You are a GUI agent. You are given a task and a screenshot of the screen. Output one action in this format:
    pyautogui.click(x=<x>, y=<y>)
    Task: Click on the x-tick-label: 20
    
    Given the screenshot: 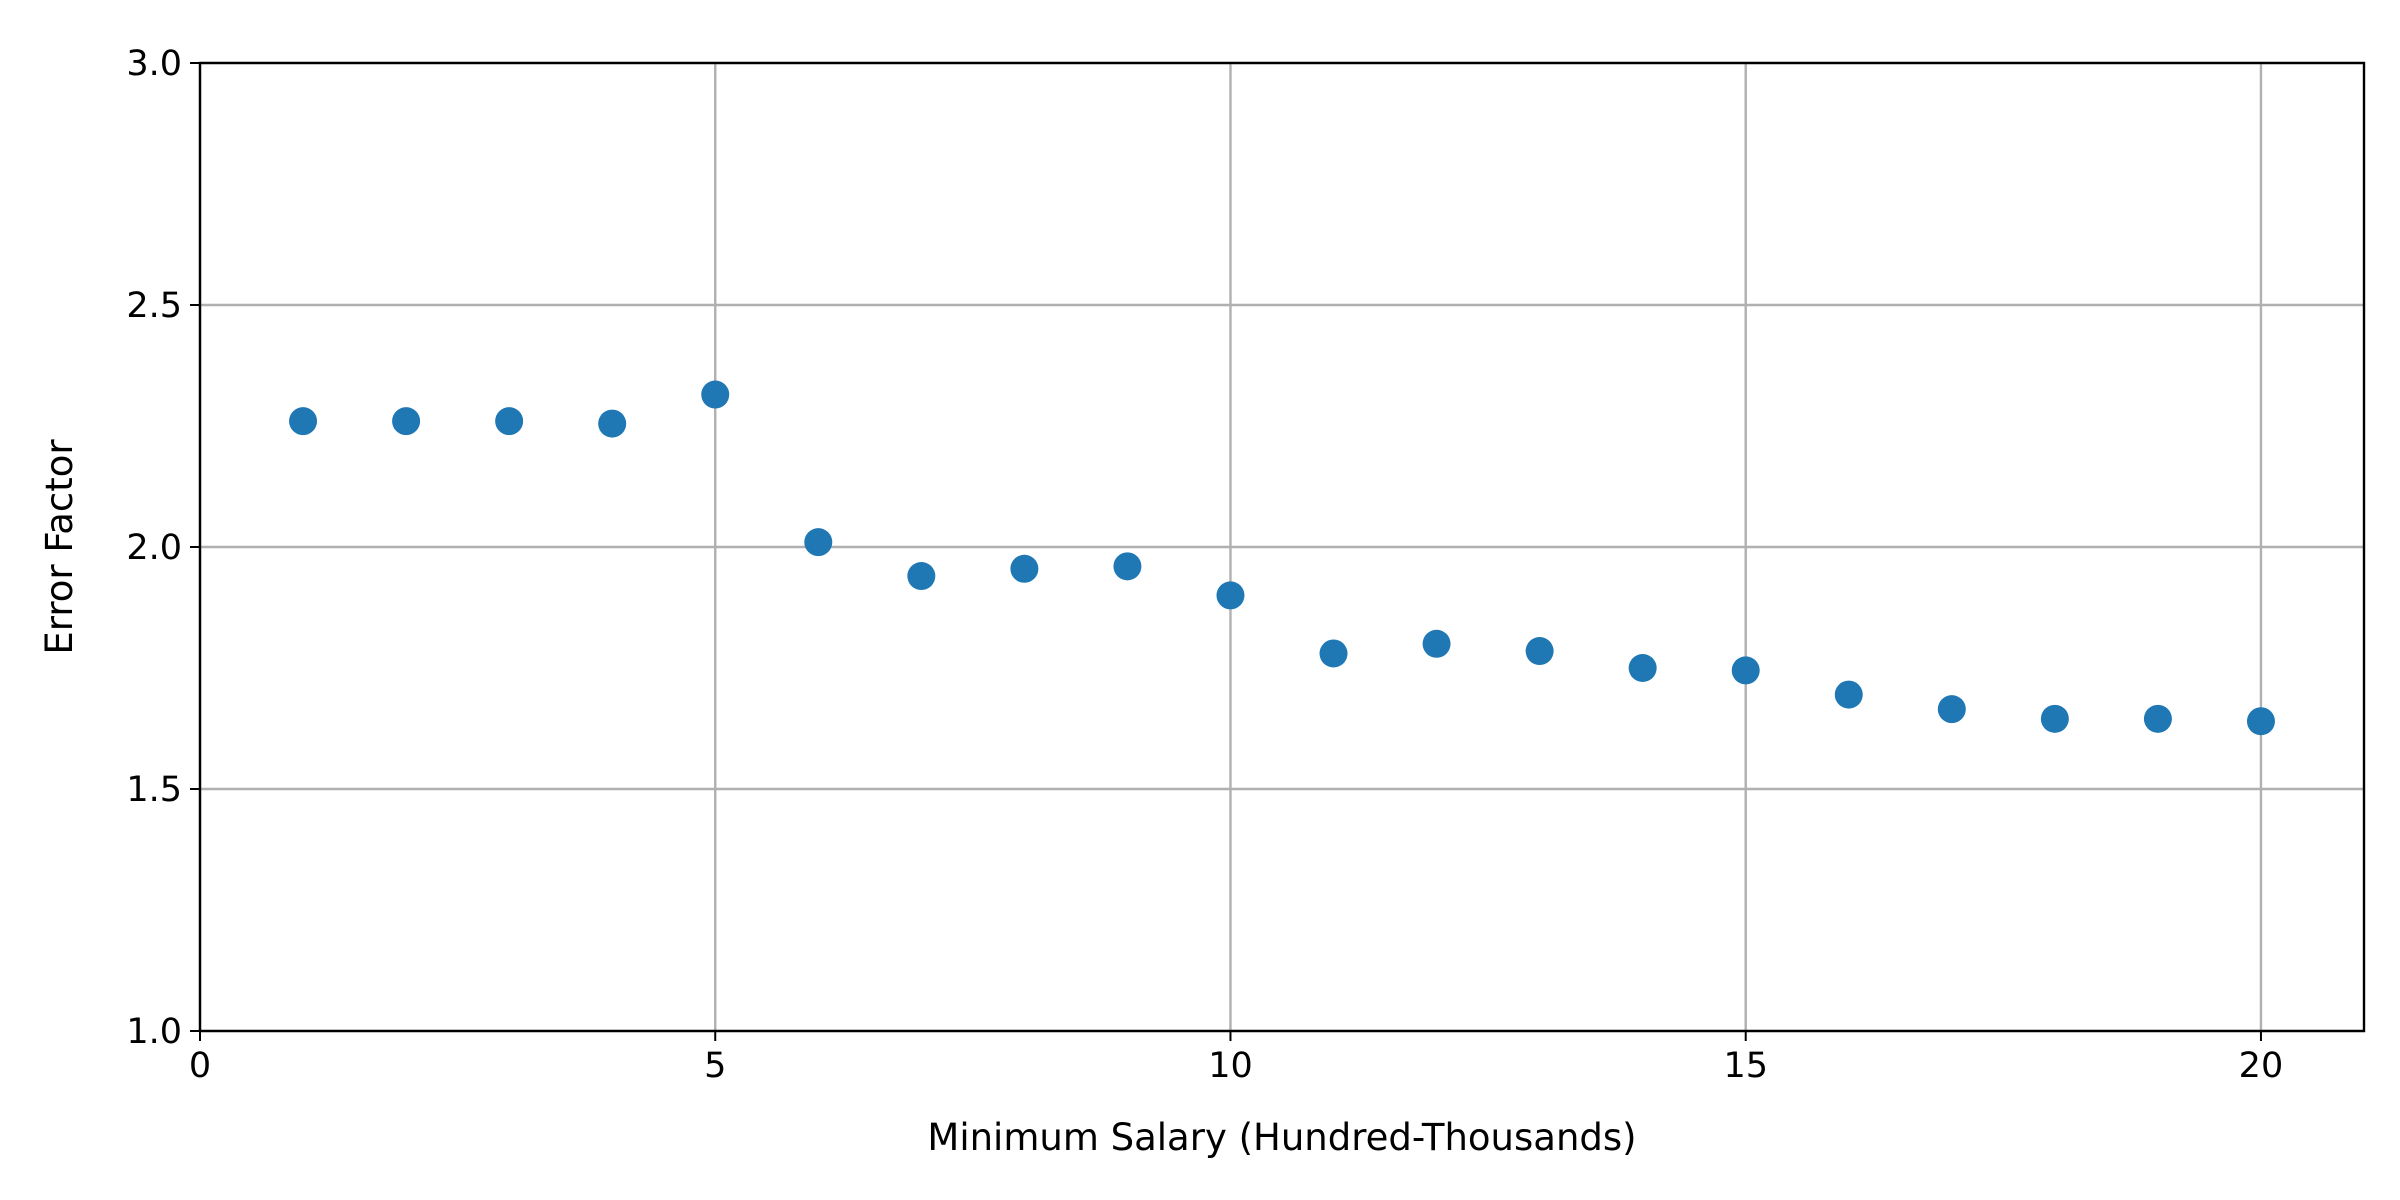 What is the action you would take?
    pyautogui.click(x=2261, y=1066)
    